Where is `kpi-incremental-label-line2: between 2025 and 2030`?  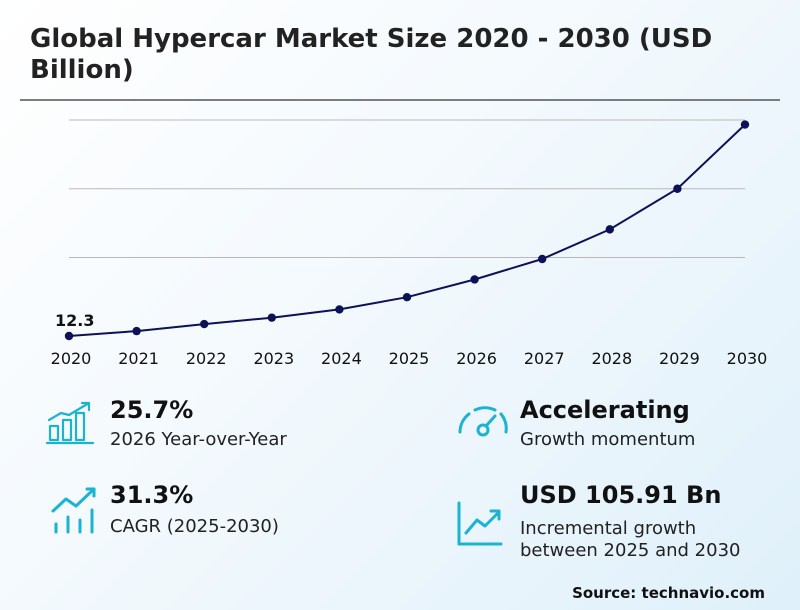 kpi-incremental-label-line2: between 2025 and 2030 is located at coordinates (630, 550).